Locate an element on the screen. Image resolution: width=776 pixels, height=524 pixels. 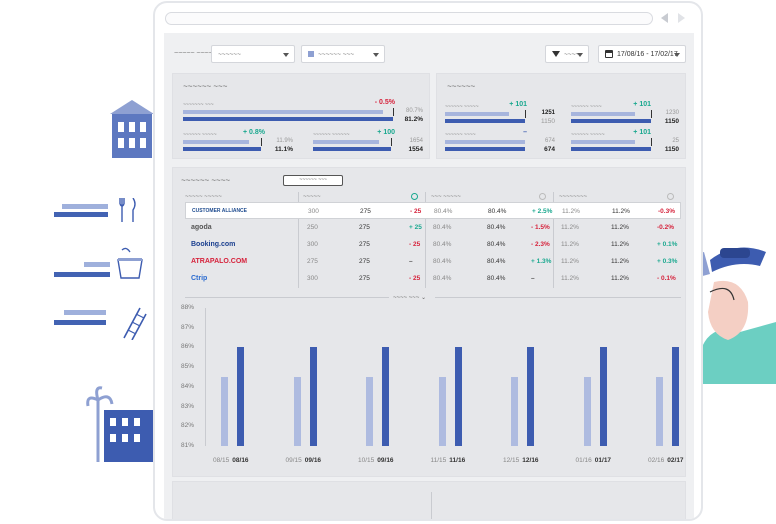
x-tick-previous: 01/16 is located at coordinates (583, 460).